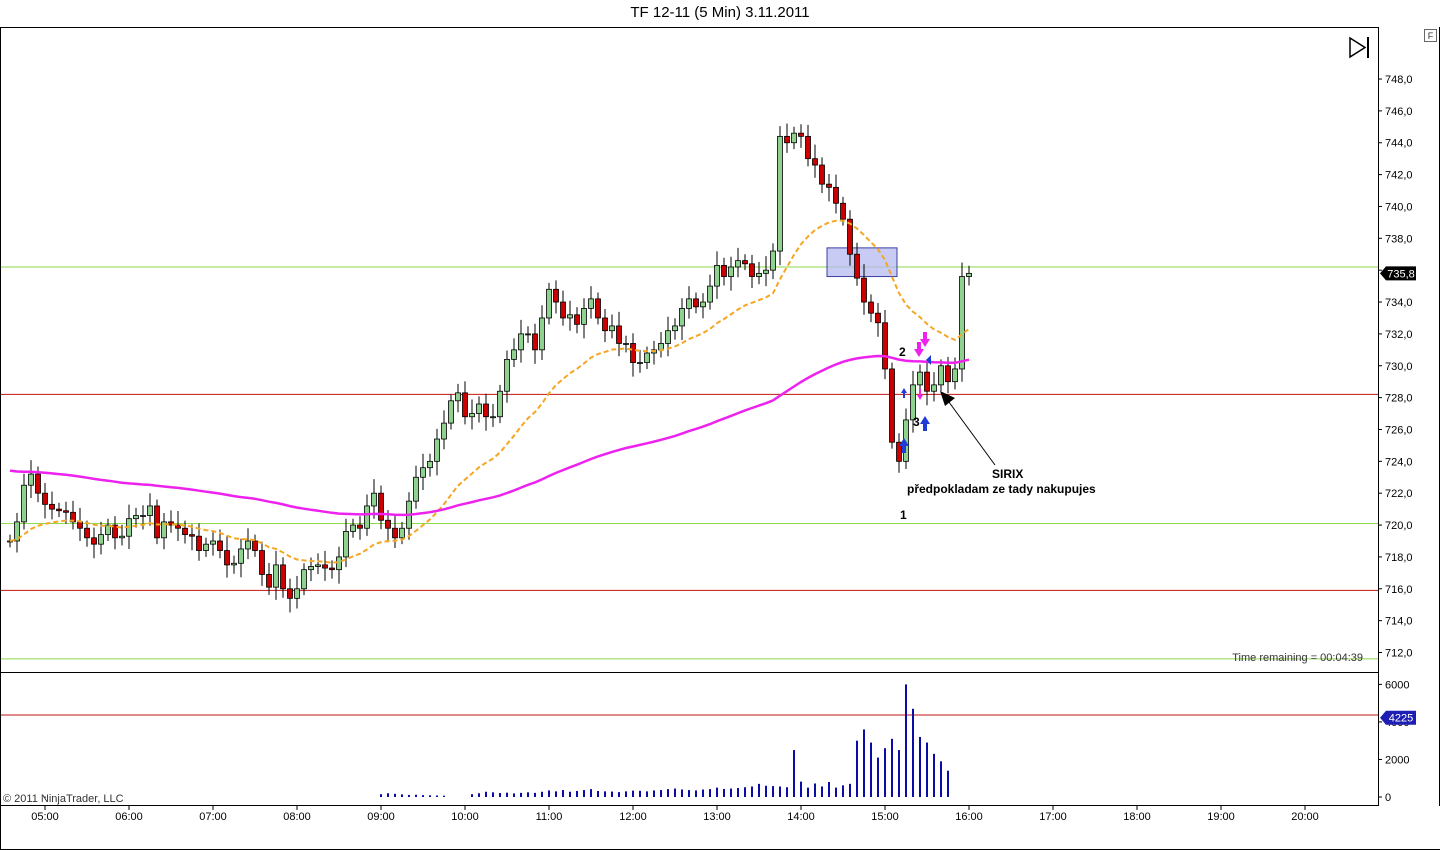 The height and width of the screenshot is (850, 1440). I want to click on price-axis-label: 722,0, so click(1399, 494).